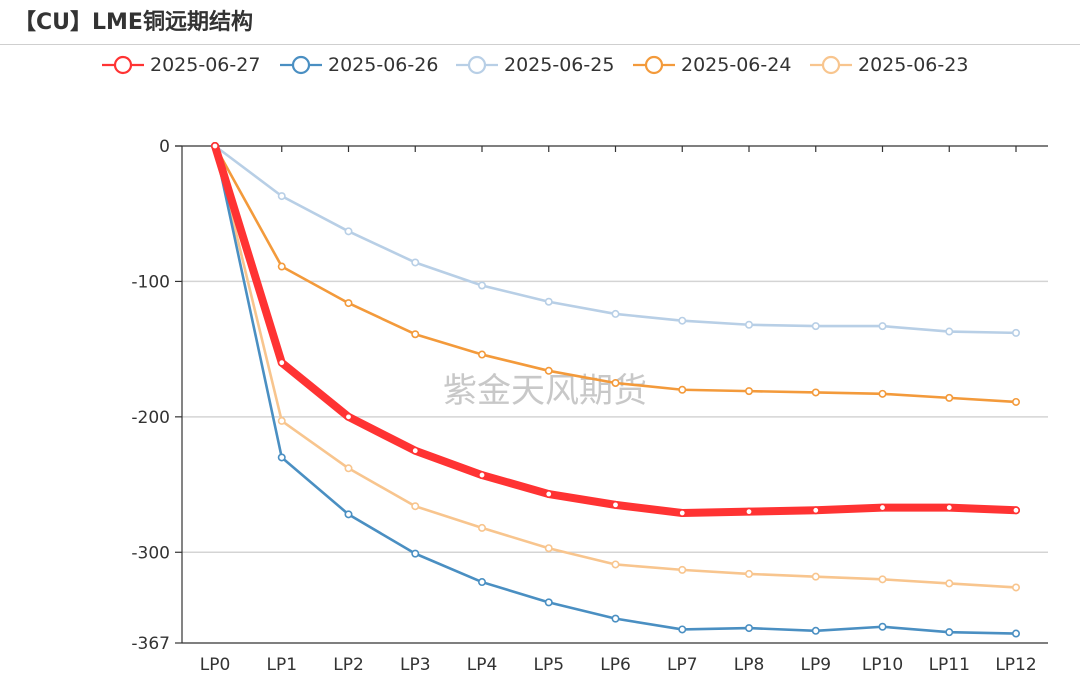 Image resolution: width=1080 pixels, height=688 pixels. I want to click on x-tick-label: LP11, so click(949, 665).